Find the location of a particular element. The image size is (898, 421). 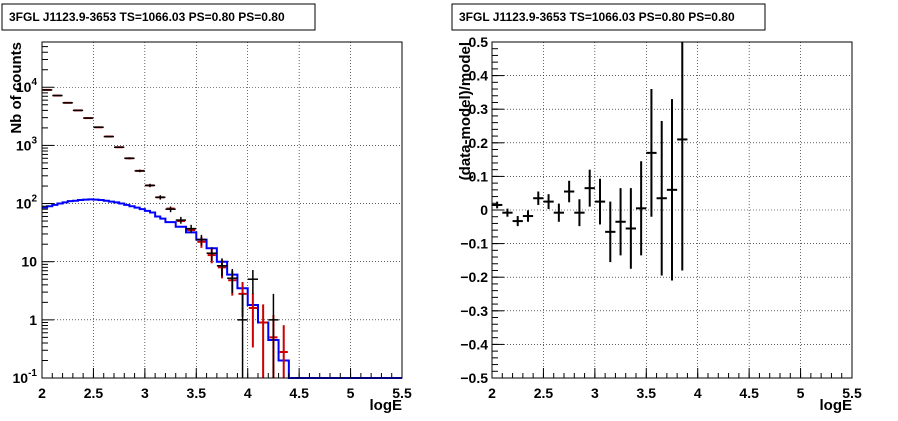

y-tick-label: 10 is located at coordinates (29, 262).